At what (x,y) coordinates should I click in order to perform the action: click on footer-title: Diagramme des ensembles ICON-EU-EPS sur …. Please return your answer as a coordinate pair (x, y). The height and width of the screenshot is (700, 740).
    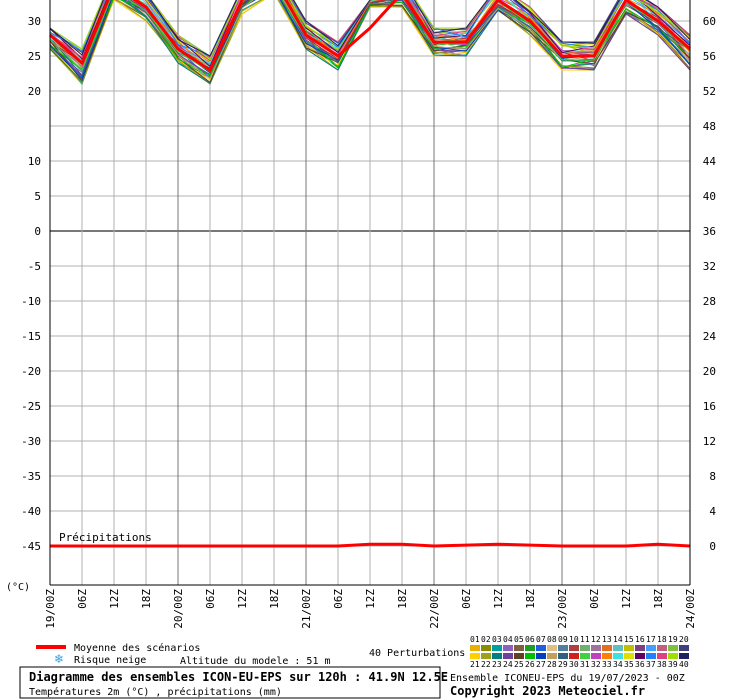
    Looking at the image, I should click on (238, 677).